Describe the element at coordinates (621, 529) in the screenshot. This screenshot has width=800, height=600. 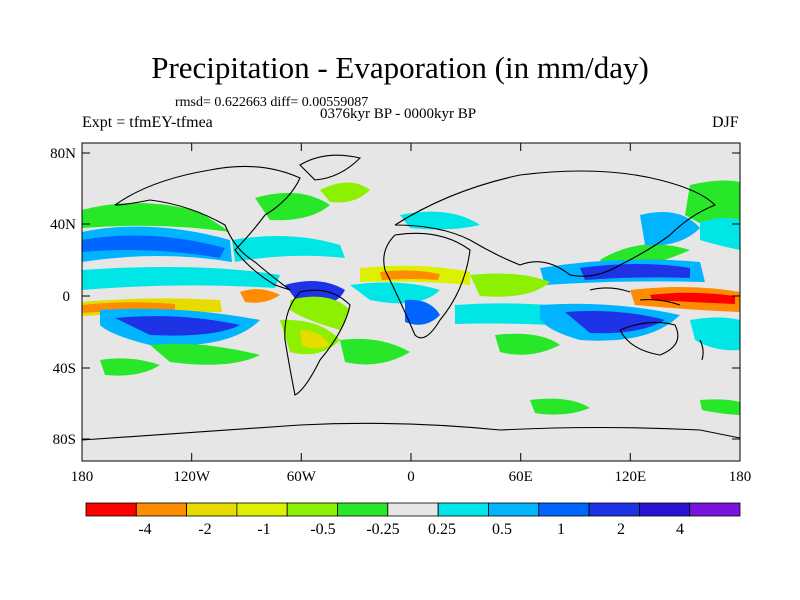
I see `colorbar-label: 2` at that location.